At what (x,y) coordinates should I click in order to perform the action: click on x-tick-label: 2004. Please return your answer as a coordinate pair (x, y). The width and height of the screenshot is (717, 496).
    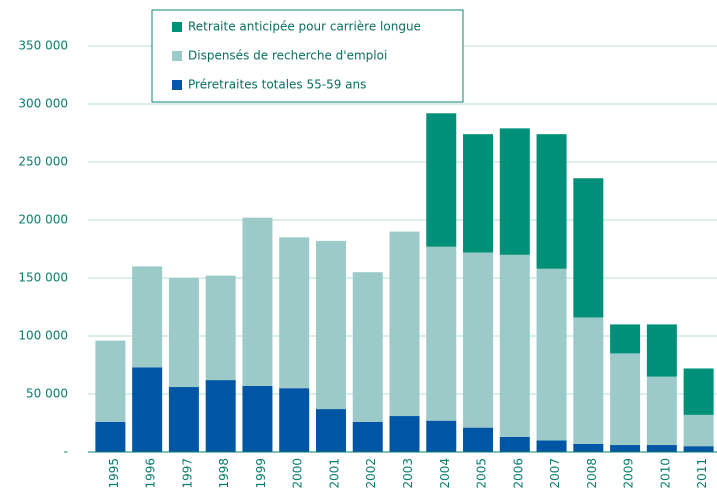
    Looking at the image, I should click on (445, 473).